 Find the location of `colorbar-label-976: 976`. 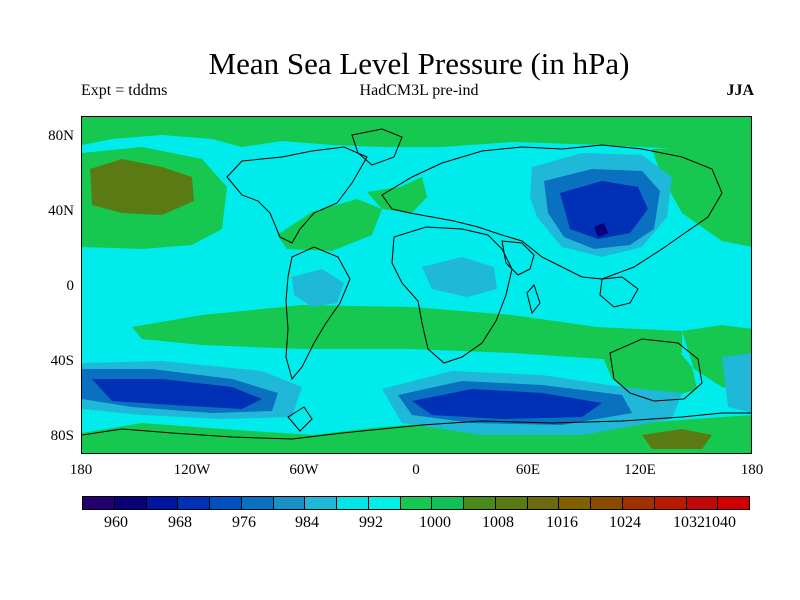

colorbar-label-976: 976 is located at coordinates (244, 522).